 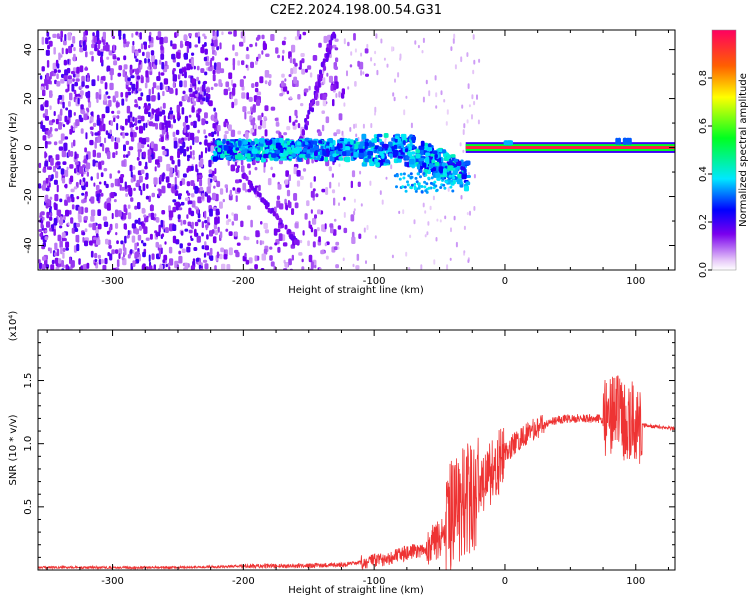 What do you see at coordinates (703, 222) in the screenshot?
I see `colorbar-tick-label: 0.2` at bounding box center [703, 222].